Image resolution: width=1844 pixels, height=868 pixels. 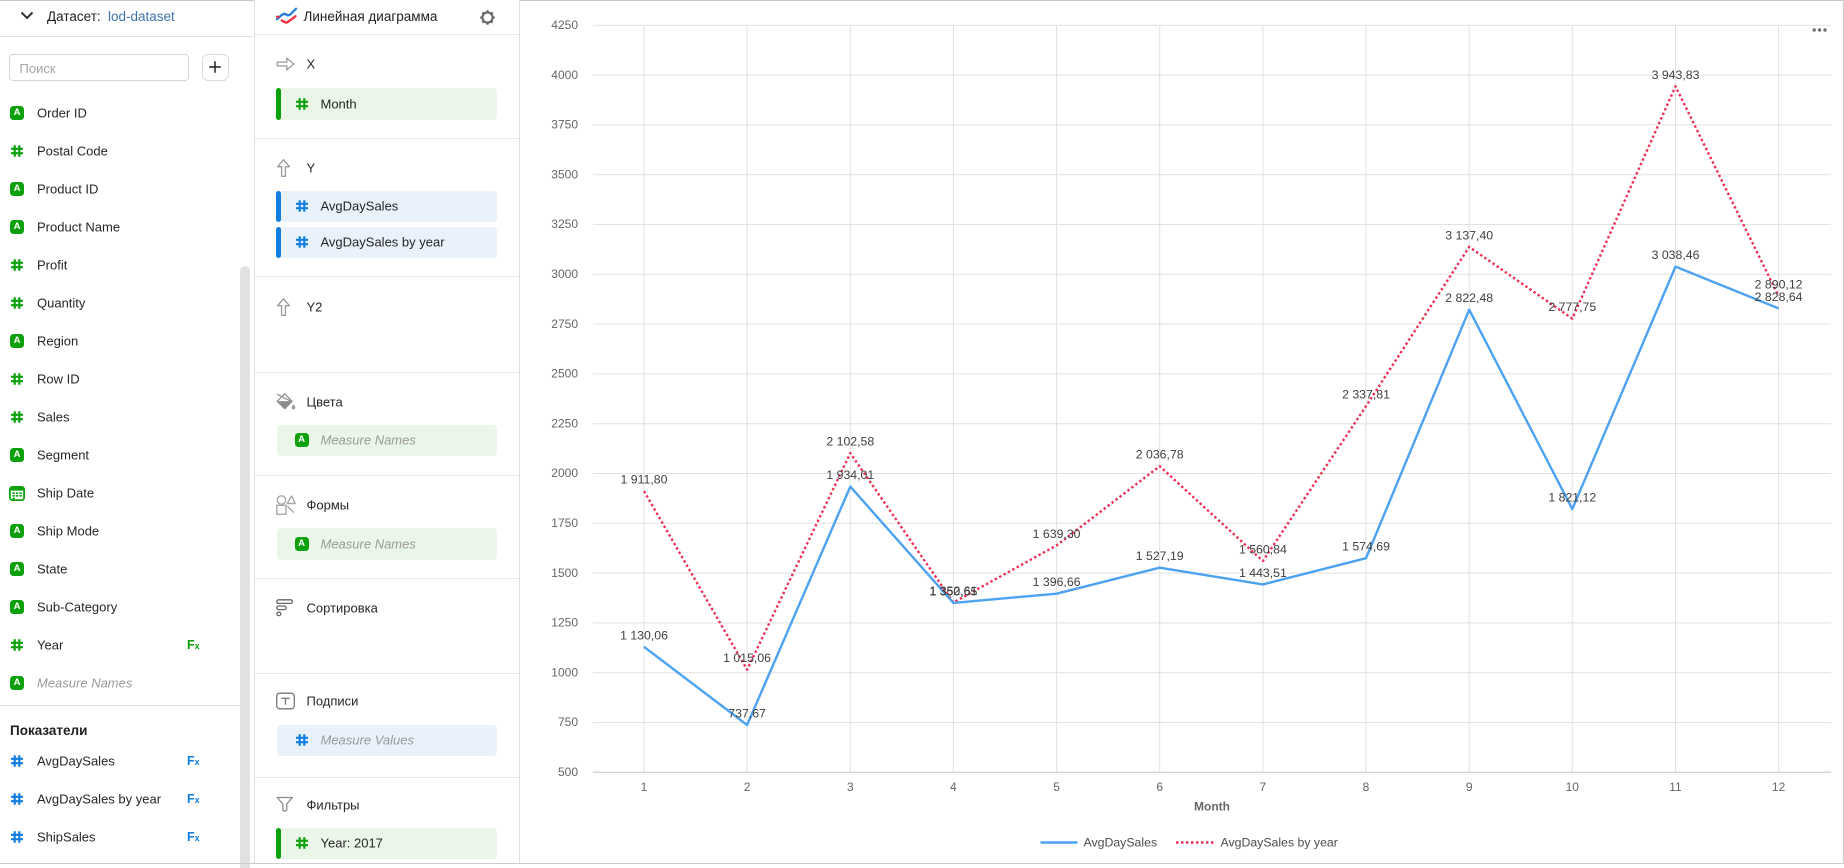 I want to click on svg-text: 2 822,48, so click(x=1469, y=298).